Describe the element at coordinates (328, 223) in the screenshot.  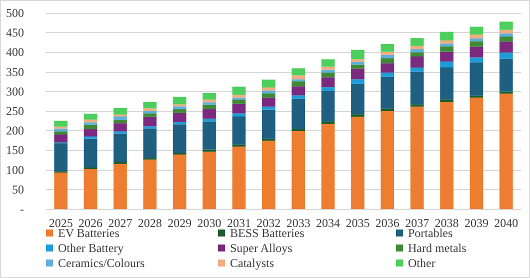
I see `x-tick-label: 2034` at that location.